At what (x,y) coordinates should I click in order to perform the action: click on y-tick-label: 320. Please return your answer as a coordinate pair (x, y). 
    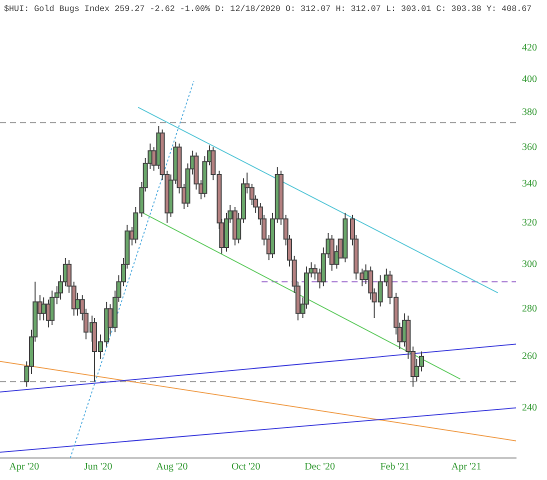
    Looking at the image, I should click on (529, 222).